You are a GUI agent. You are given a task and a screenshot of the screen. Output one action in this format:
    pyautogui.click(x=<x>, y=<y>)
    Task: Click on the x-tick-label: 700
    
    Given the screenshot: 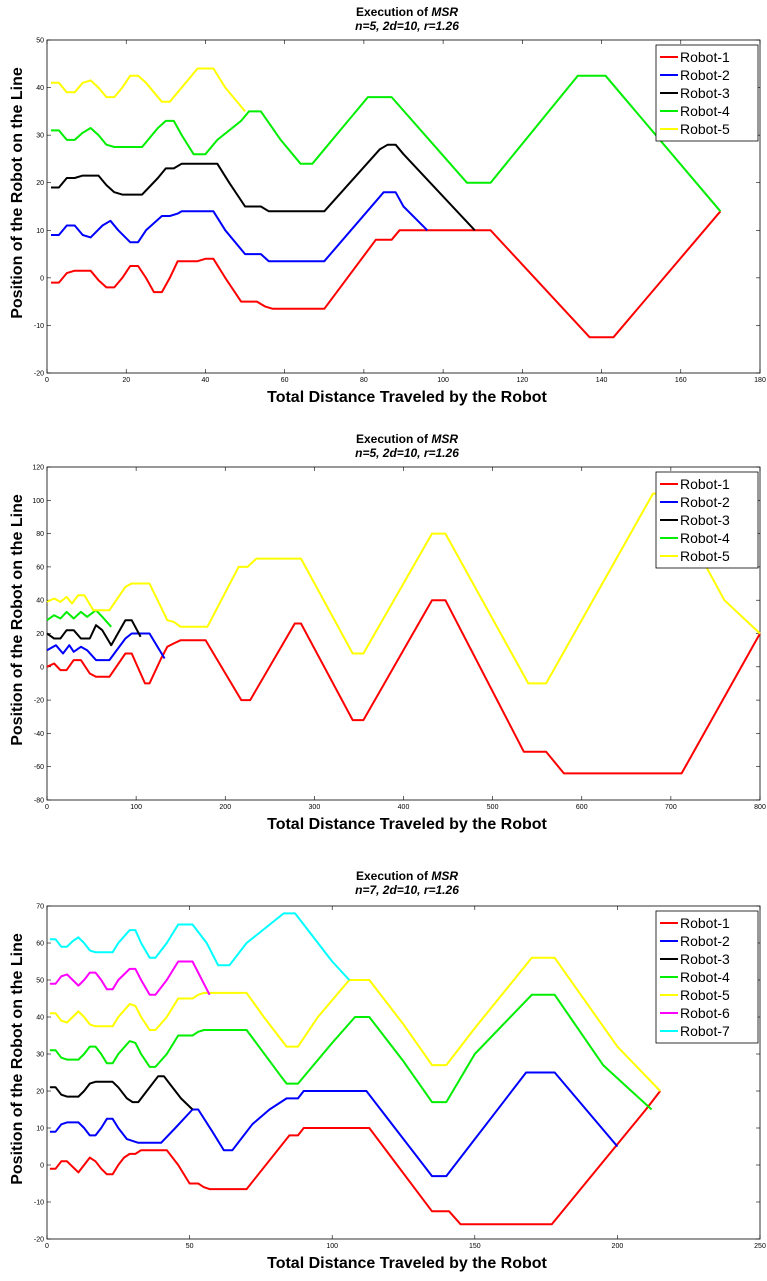 What is the action you would take?
    pyautogui.click(x=671, y=807)
    